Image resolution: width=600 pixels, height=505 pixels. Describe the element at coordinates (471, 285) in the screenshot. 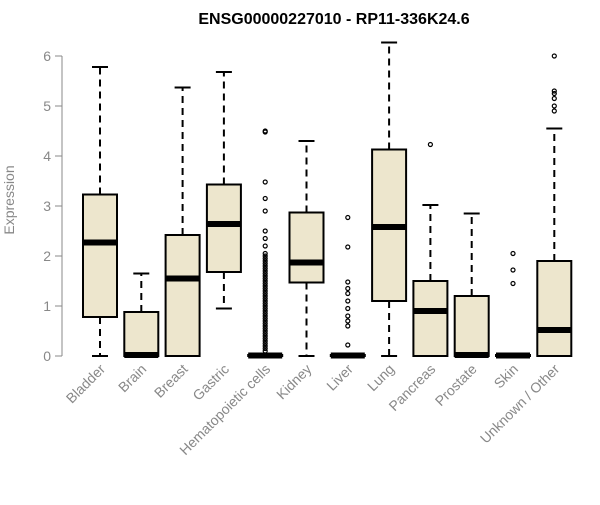

I see `box-prostate` at that location.